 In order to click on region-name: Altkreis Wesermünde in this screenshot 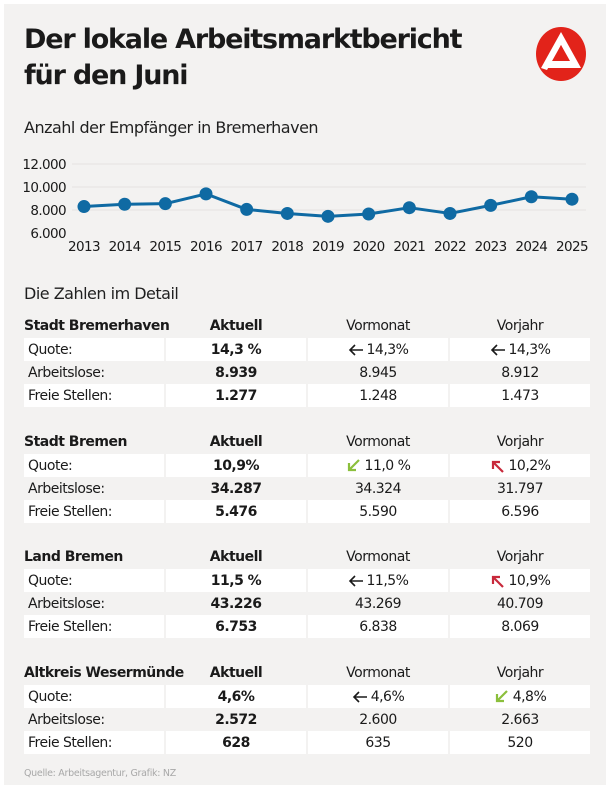, I will do `click(104, 673)`.